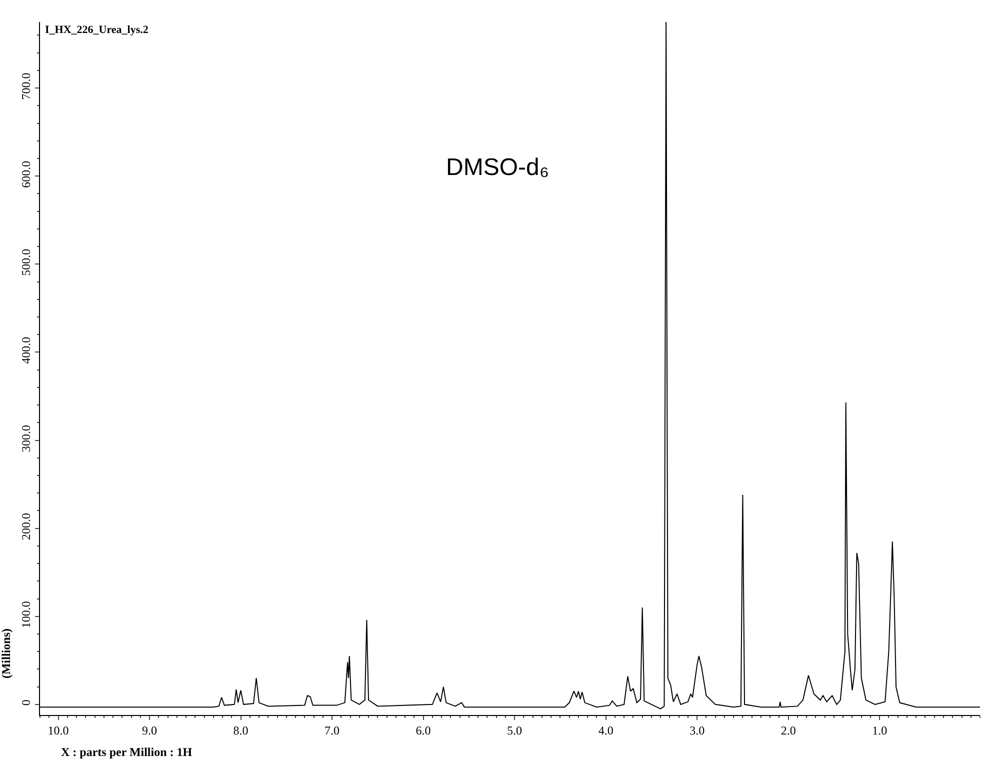 This screenshot has width=982, height=775. Describe the element at coordinates (6, 653) in the screenshot. I see `y-axis-title: (Millions)` at that location.